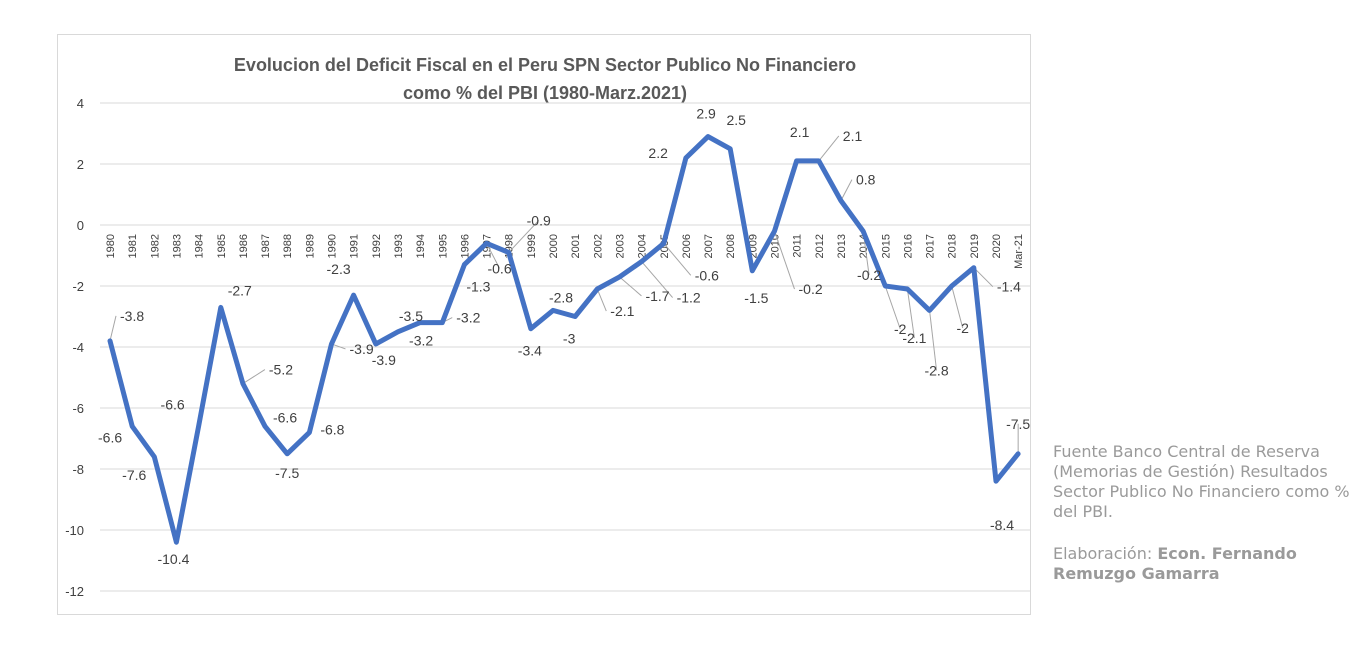  Describe the element at coordinates (411, 316) in the screenshot. I see `data-label: -3.5` at that location.